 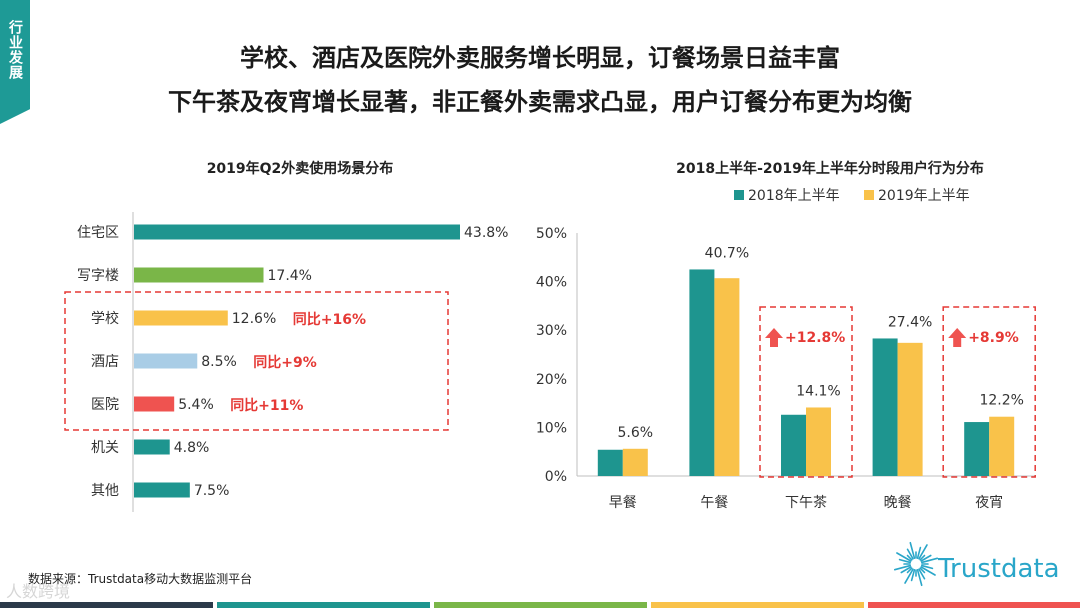 What do you see at coordinates (910, 322) in the screenshot?
I see `right-value-label: 27.4%` at bounding box center [910, 322].